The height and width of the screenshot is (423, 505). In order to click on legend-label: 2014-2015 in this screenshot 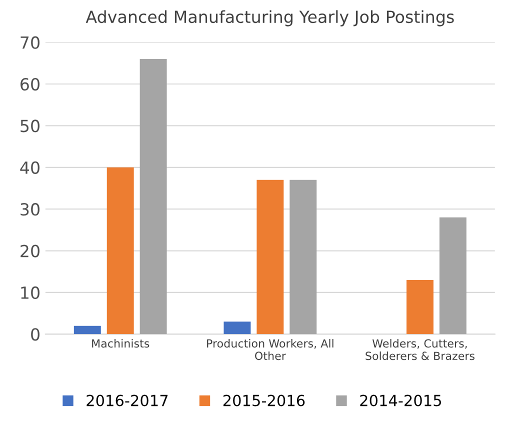, I will do `click(401, 400)`.